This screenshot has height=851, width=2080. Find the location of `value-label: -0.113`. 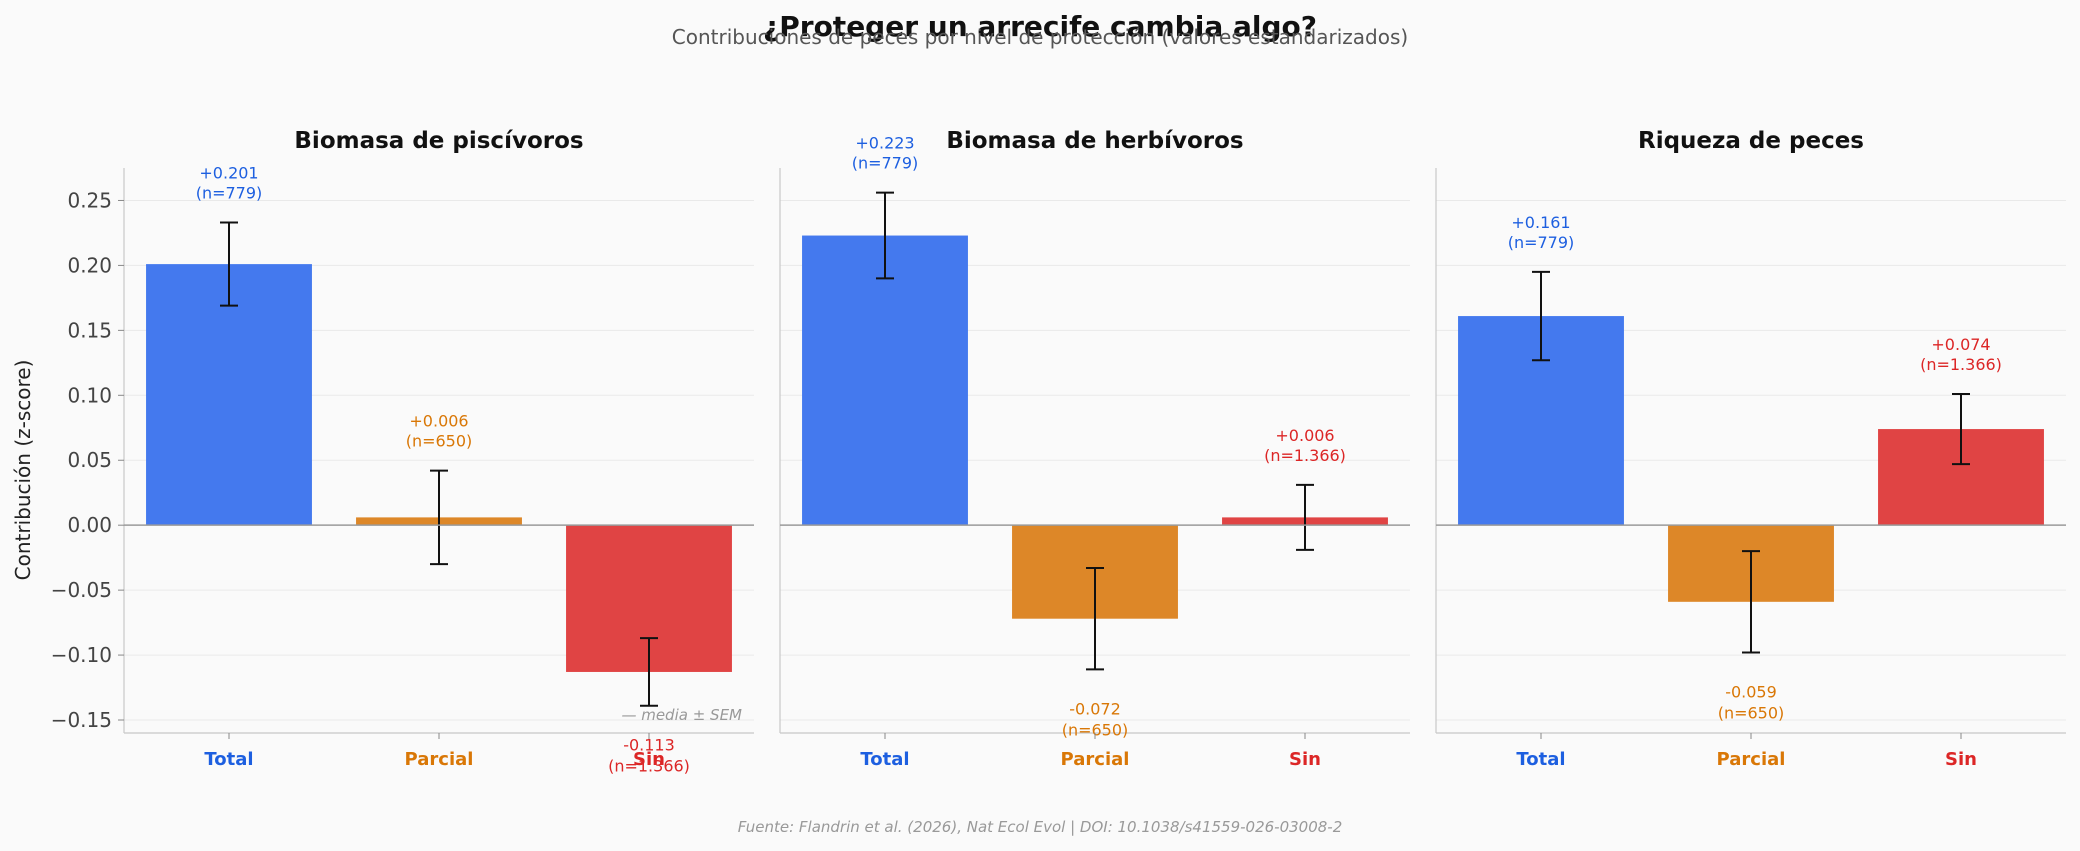

value-label: -0.113 is located at coordinates (649, 745).